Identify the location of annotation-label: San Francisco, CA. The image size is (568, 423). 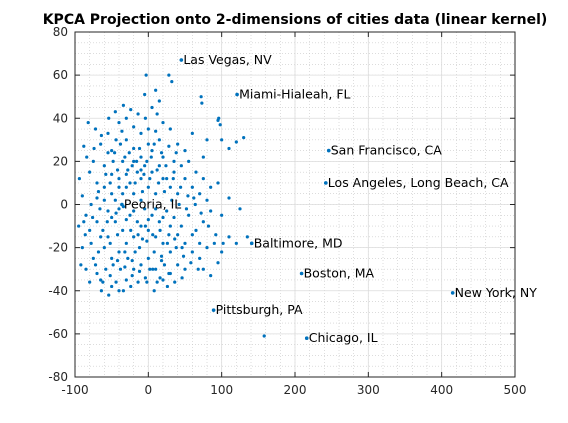
(387, 150).